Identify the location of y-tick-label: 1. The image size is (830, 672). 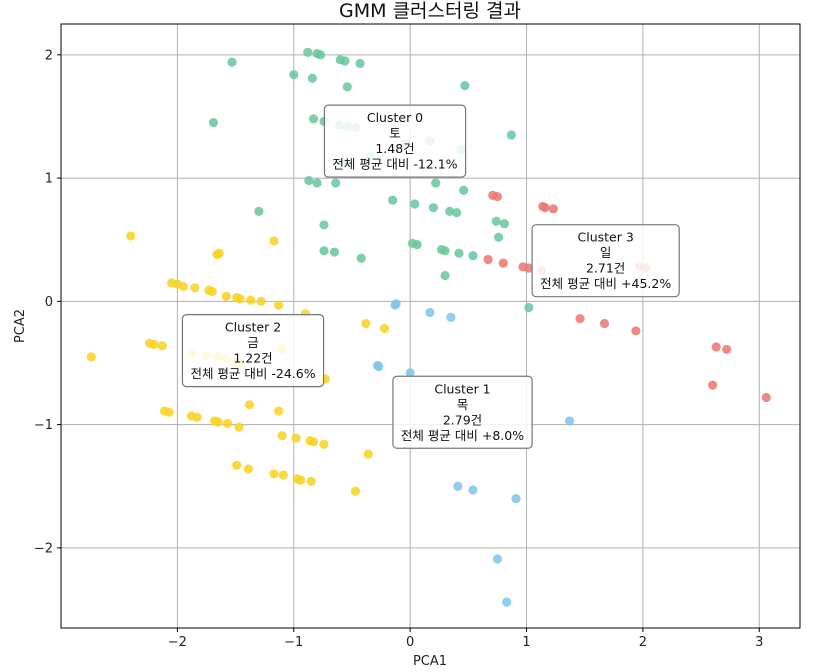
(49, 179).